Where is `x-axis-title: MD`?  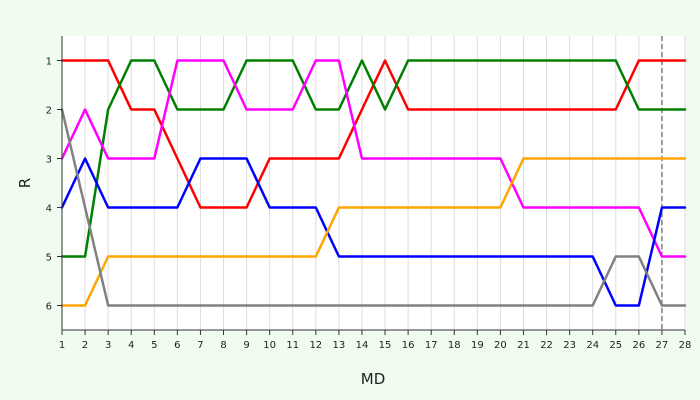
x-axis-title: MD is located at coordinates (373, 379).